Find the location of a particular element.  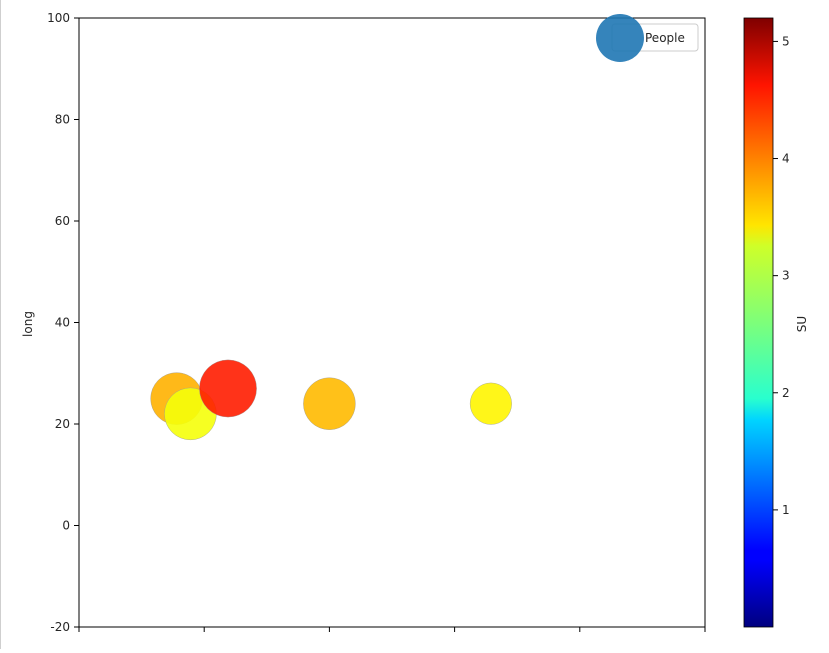

colorbar-tick-label: 2 is located at coordinates (786, 393).